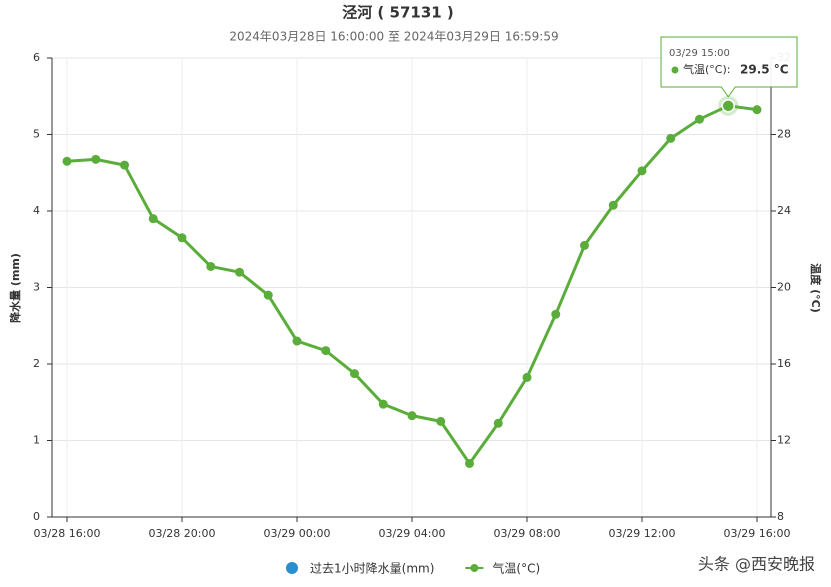 The height and width of the screenshot is (587, 831). What do you see at coordinates (67, 533) in the screenshot?
I see `x-tick-label: 03/28 16:00` at bounding box center [67, 533].